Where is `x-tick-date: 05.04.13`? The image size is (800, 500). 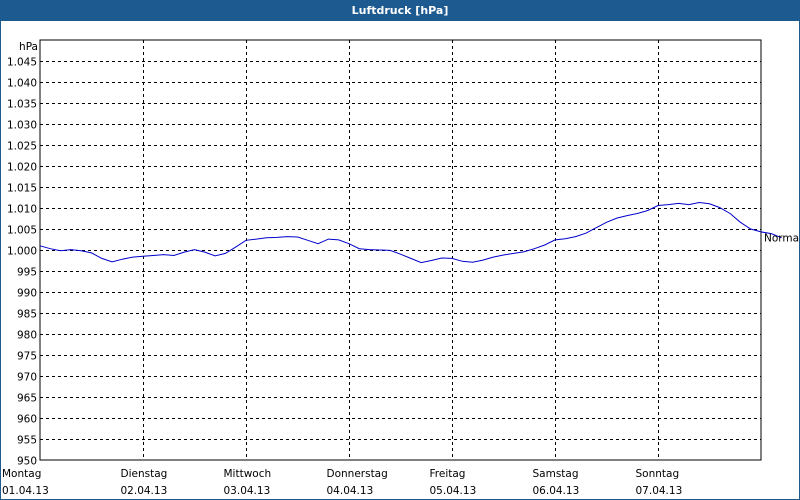
x-tick-date: 05.04.13 is located at coordinates (453, 491).